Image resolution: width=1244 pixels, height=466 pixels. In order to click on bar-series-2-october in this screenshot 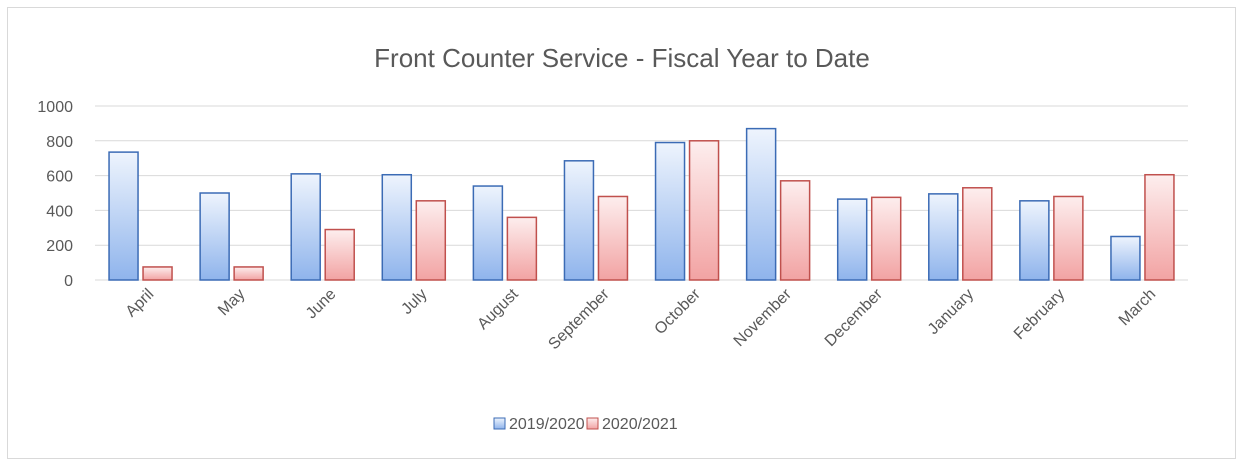, I will do `click(704, 210)`.